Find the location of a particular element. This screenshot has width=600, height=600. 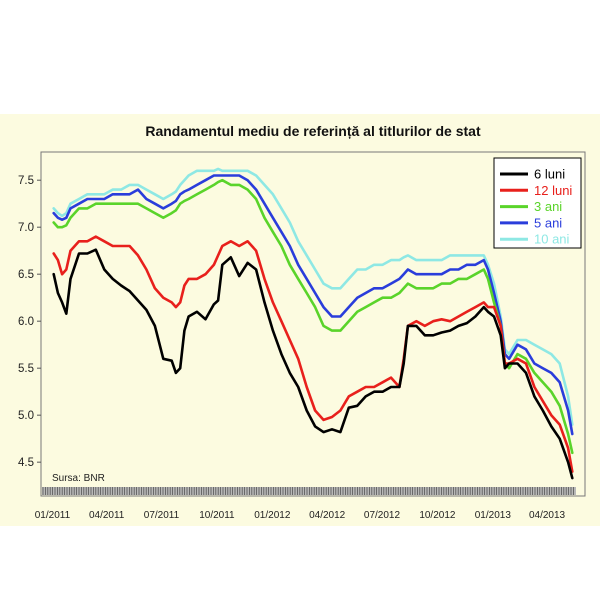

legend-label: 5 ani is located at coordinates (548, 222).